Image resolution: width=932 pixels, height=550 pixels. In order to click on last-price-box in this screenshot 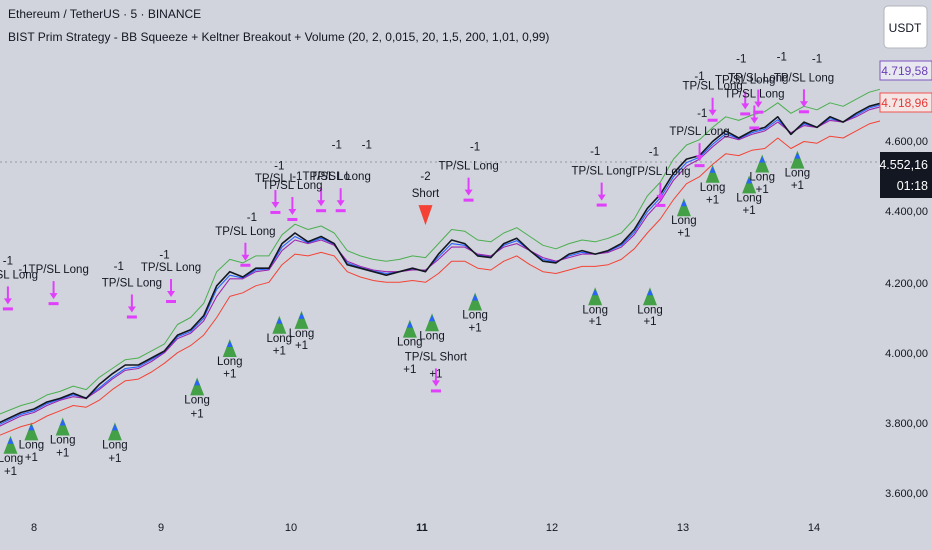, I will do `click(906, 175)`.